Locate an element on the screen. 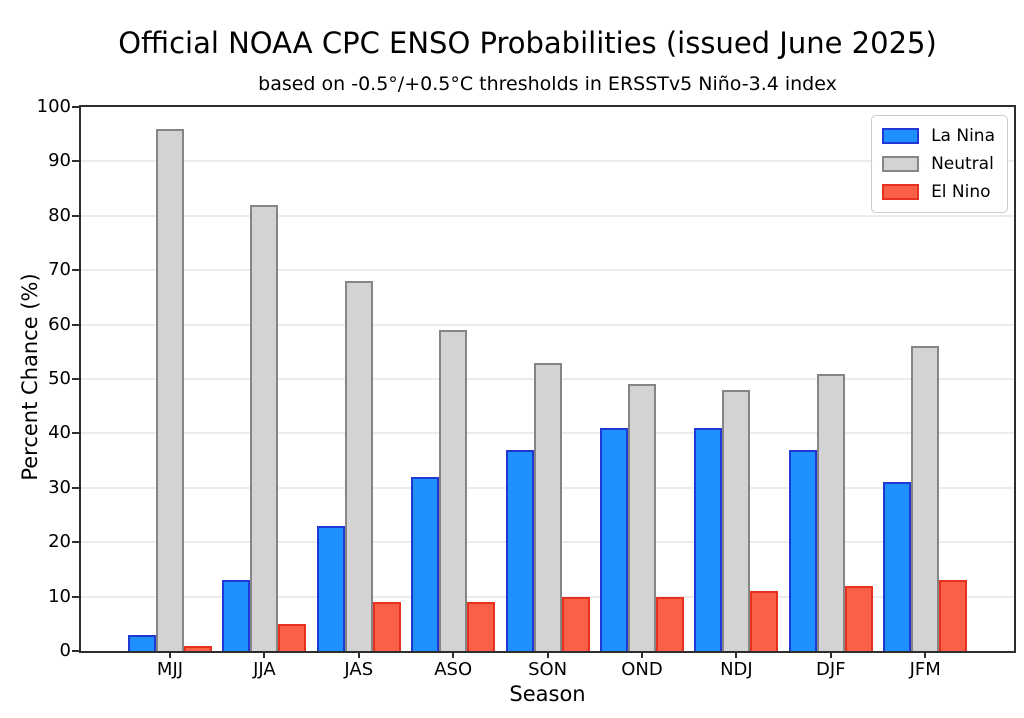 Image resolution: width=1024 pixels, height=718 pixels. y-tick-label-40: 40 is located at coordinates (59, 433).